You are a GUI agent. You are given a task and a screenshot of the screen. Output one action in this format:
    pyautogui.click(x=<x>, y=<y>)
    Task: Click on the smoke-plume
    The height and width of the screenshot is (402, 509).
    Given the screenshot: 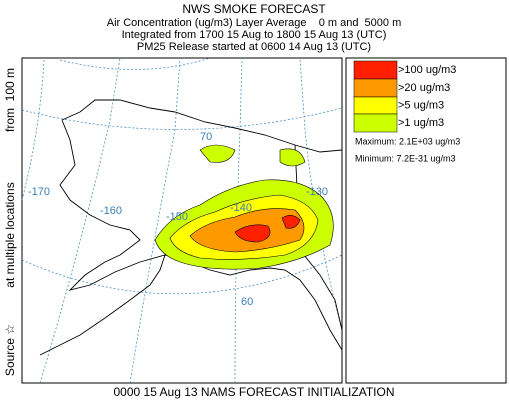 What is the action you would take?
    pyautogui.click(x=244, y=207)
    